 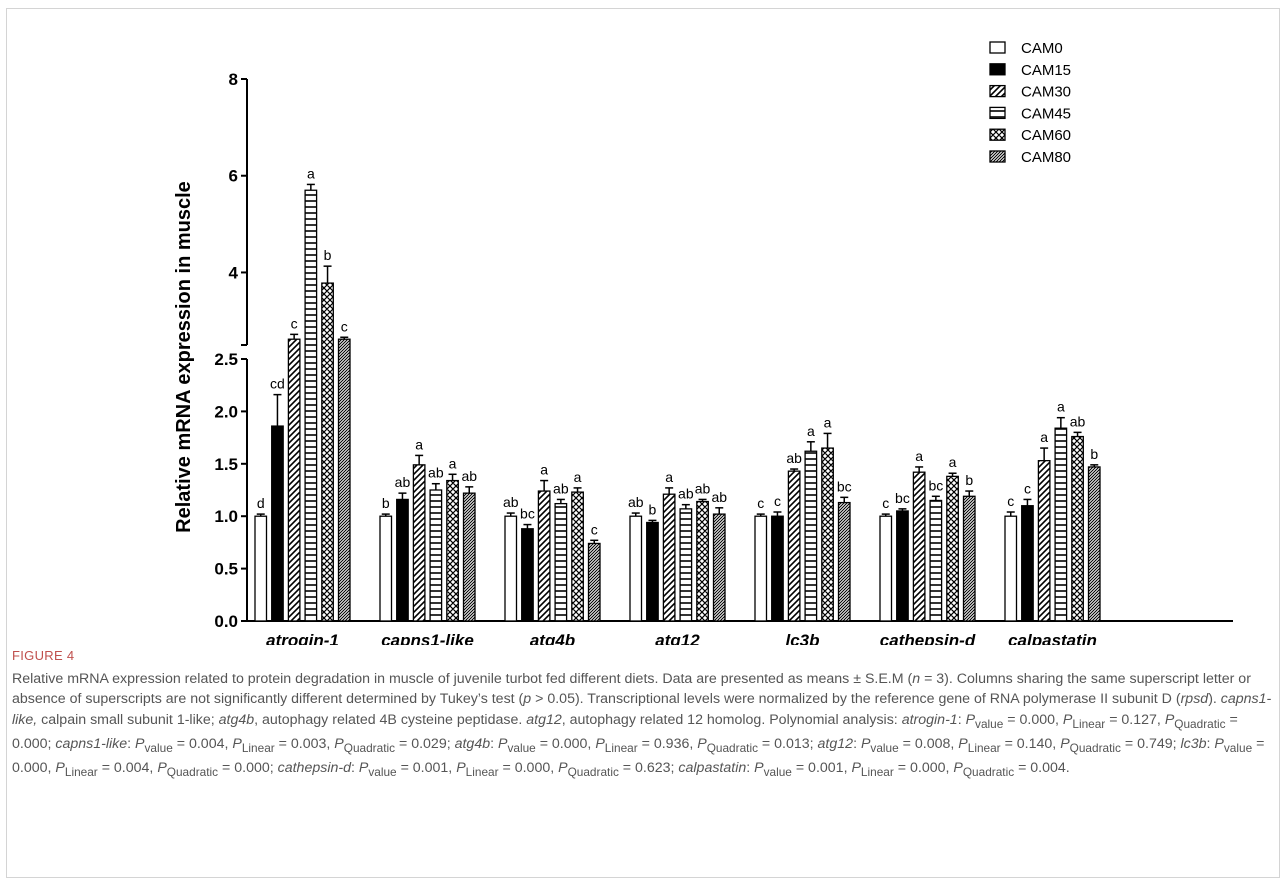 I want to click on legend-label: CAM80, so click(x=1046, y=157).